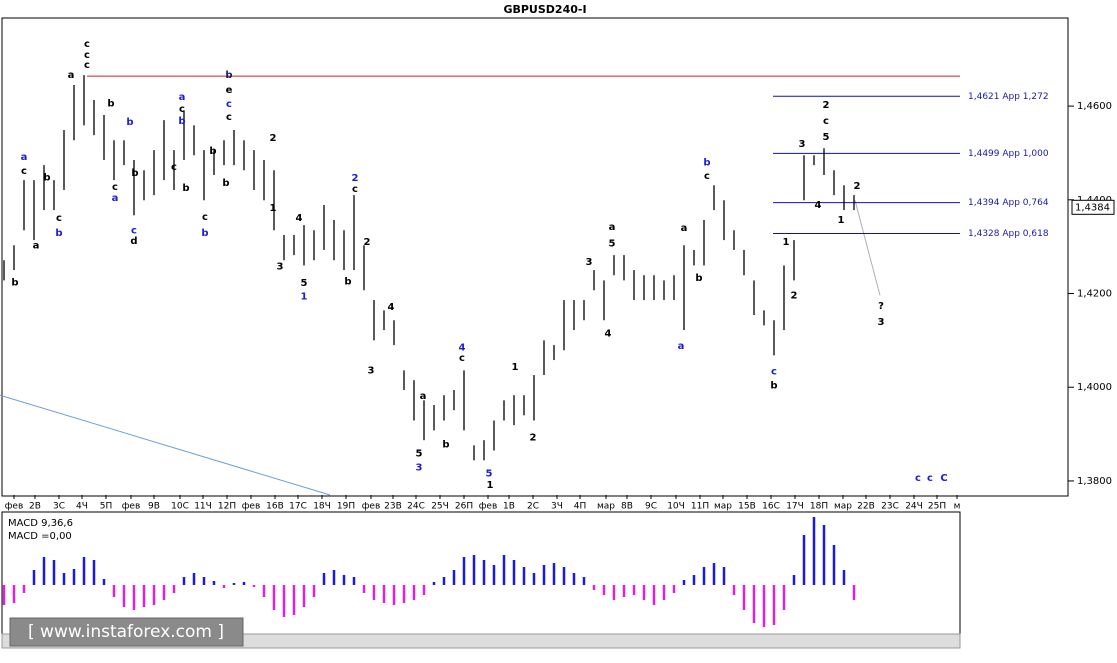 The image size is (1117, 663). What do you see at coordinates (416, 507) in the screenshot?
I see `x-tick-label: 24С` at bounding box center [416, 507].